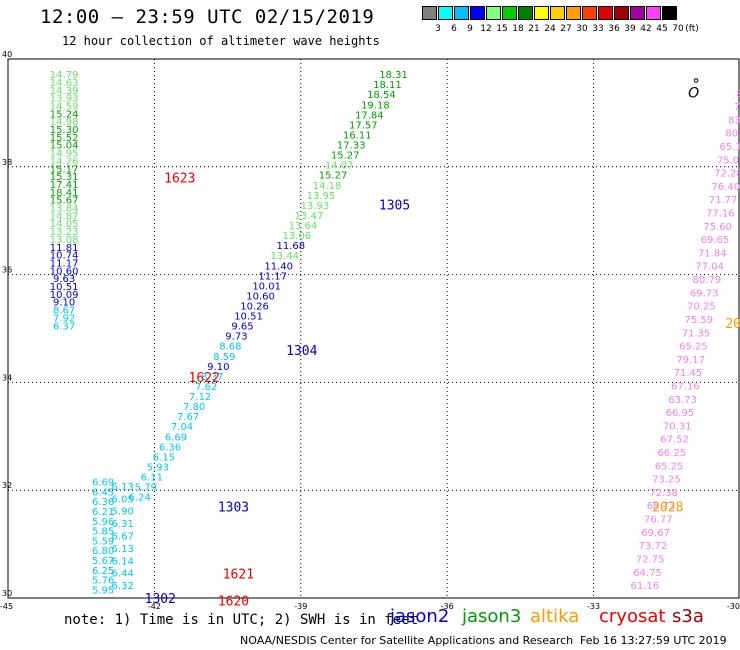  Describe the element at coordinates (351, 146) in the screenshot. I see `wave-height-value: 17.33` at that location.